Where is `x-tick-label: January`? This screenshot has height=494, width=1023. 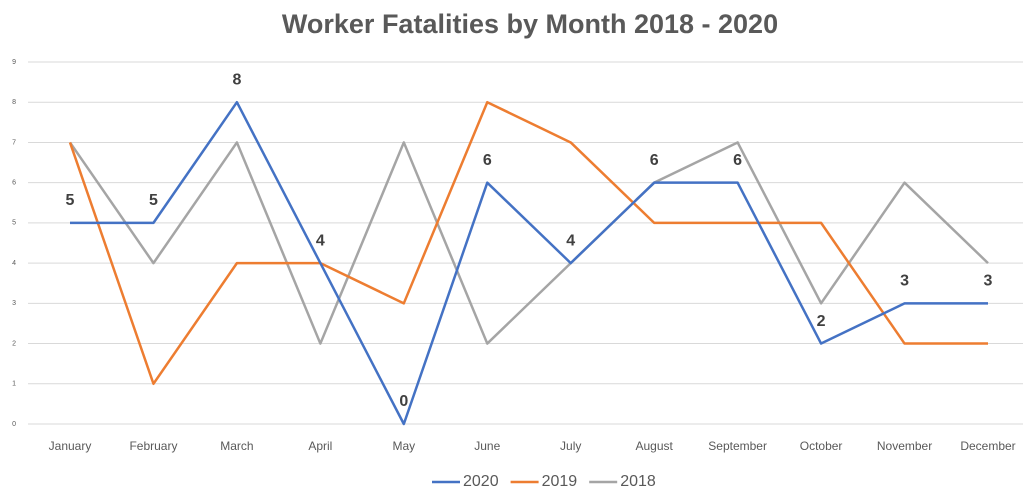
x-tick-label: January is located at coordinates (70, 446).